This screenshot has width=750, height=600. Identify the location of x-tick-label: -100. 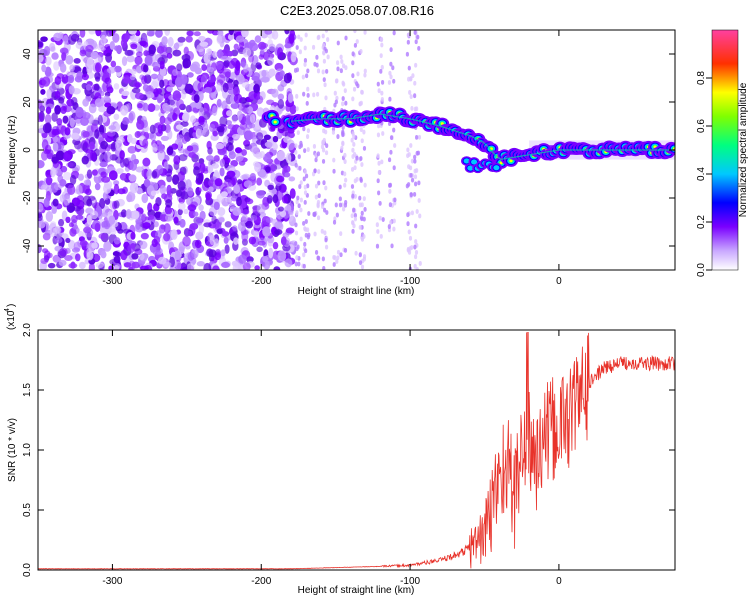
(410, 281).